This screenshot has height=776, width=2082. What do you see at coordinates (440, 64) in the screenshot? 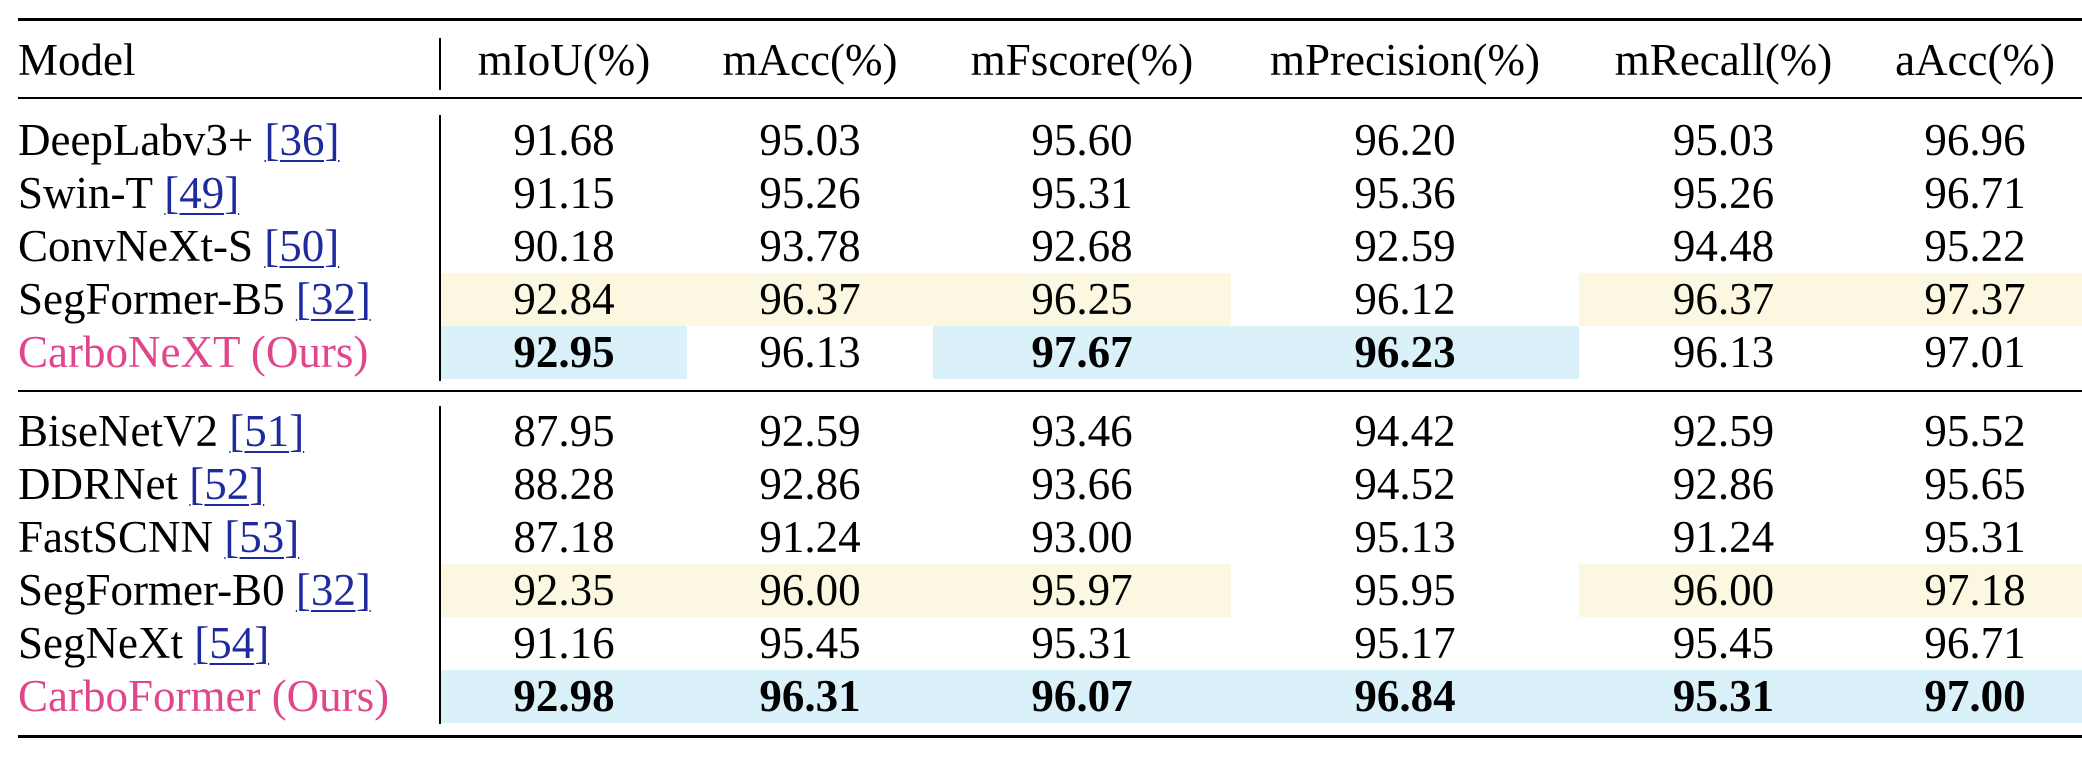
I see `header-divider` at bounding box center [440, 64].